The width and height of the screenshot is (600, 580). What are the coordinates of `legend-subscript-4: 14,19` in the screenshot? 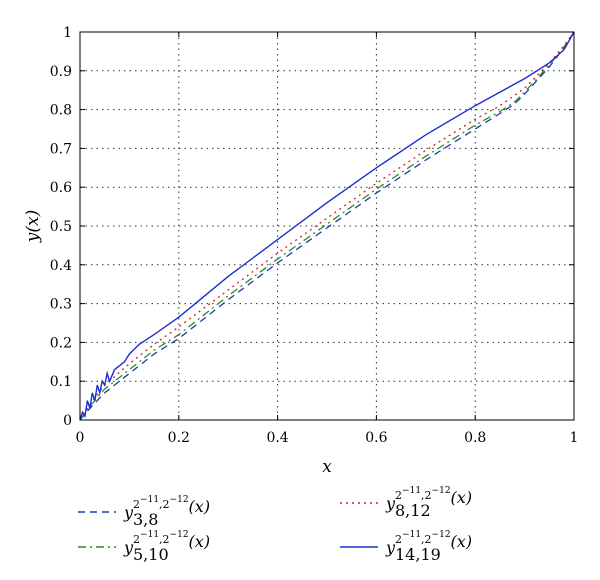 It's located at (418, 554).